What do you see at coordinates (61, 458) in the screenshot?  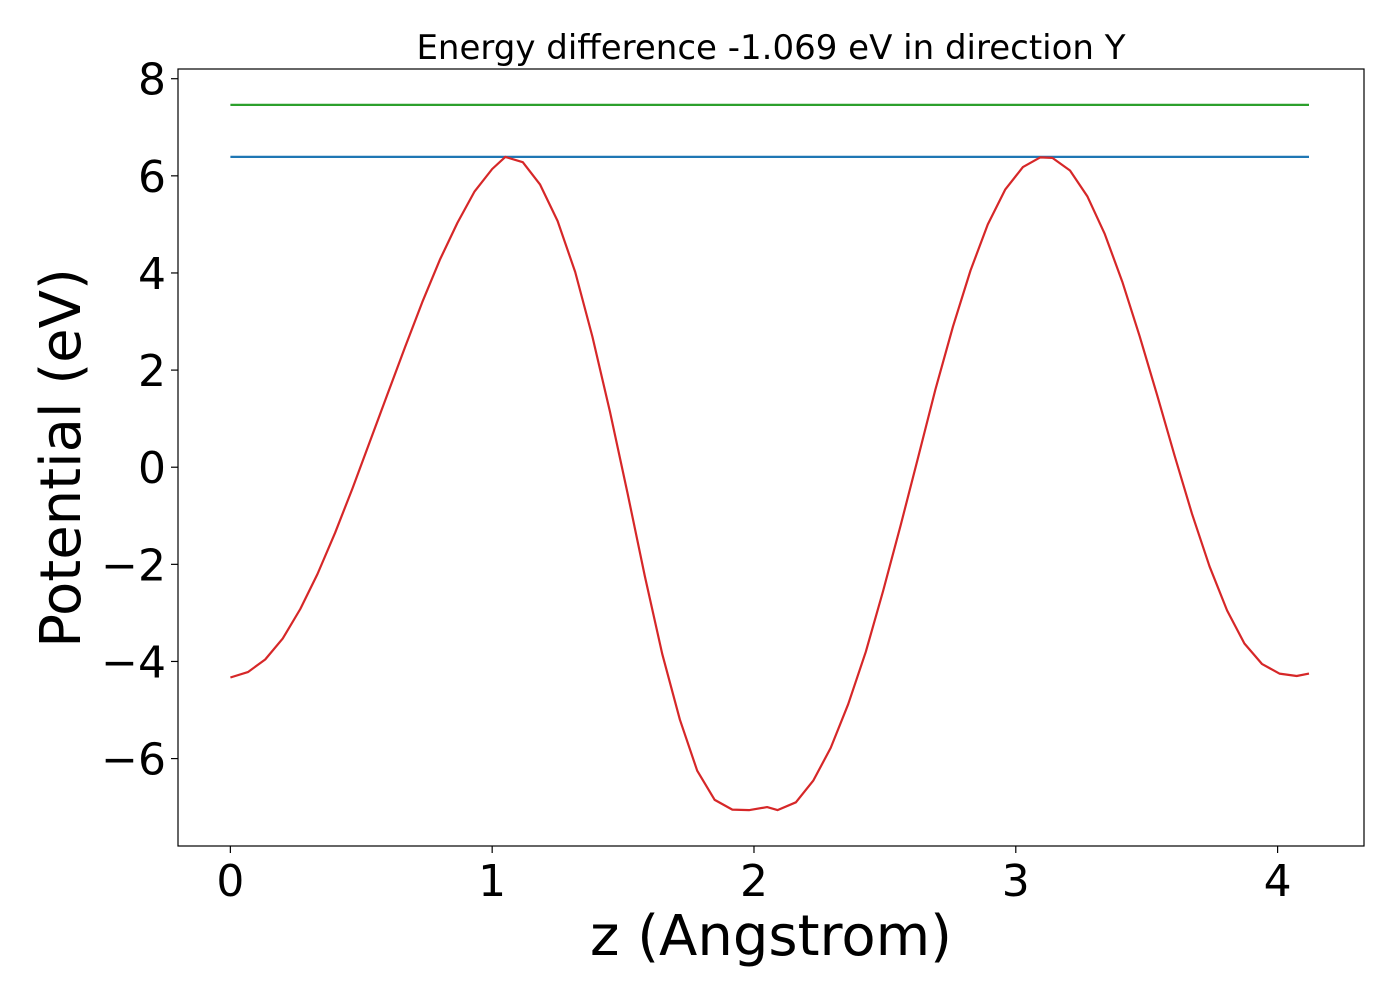 I see `y-axis-label: Potential (eV)` at bounding box center [61, 458].